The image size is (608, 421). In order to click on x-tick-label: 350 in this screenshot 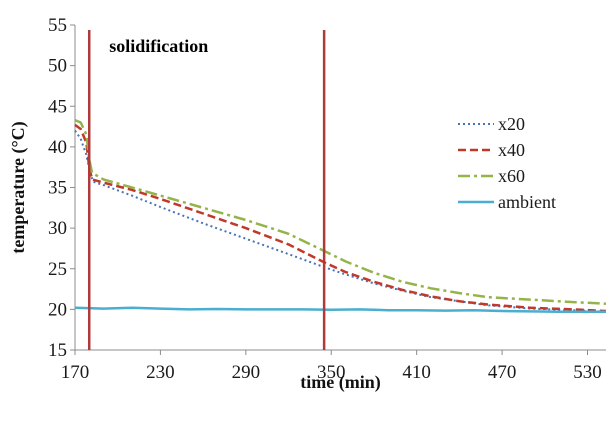, I will do `click(331, 372)`.